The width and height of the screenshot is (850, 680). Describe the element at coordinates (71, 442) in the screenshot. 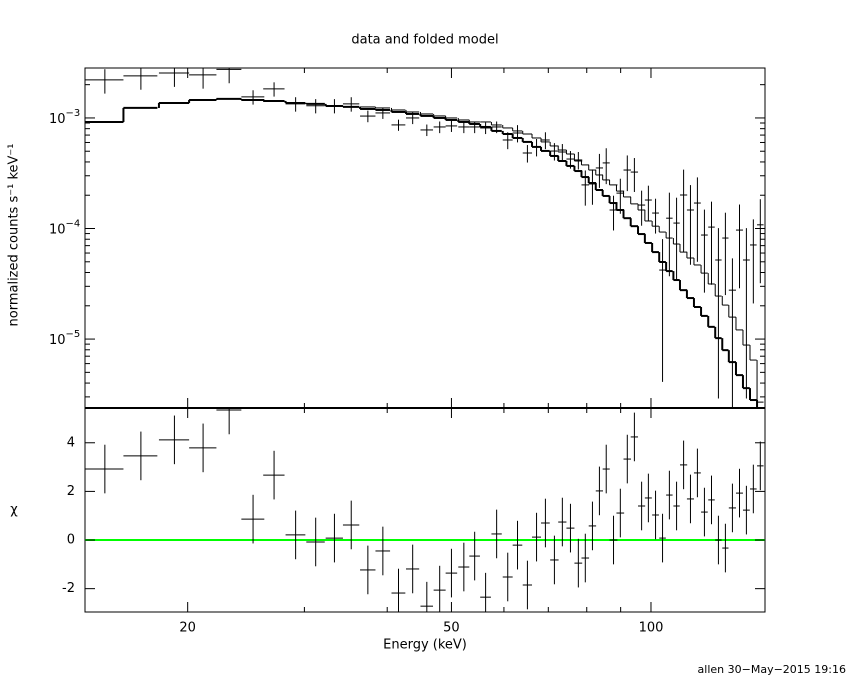

I see `y2-tick-label: 4` at that location.